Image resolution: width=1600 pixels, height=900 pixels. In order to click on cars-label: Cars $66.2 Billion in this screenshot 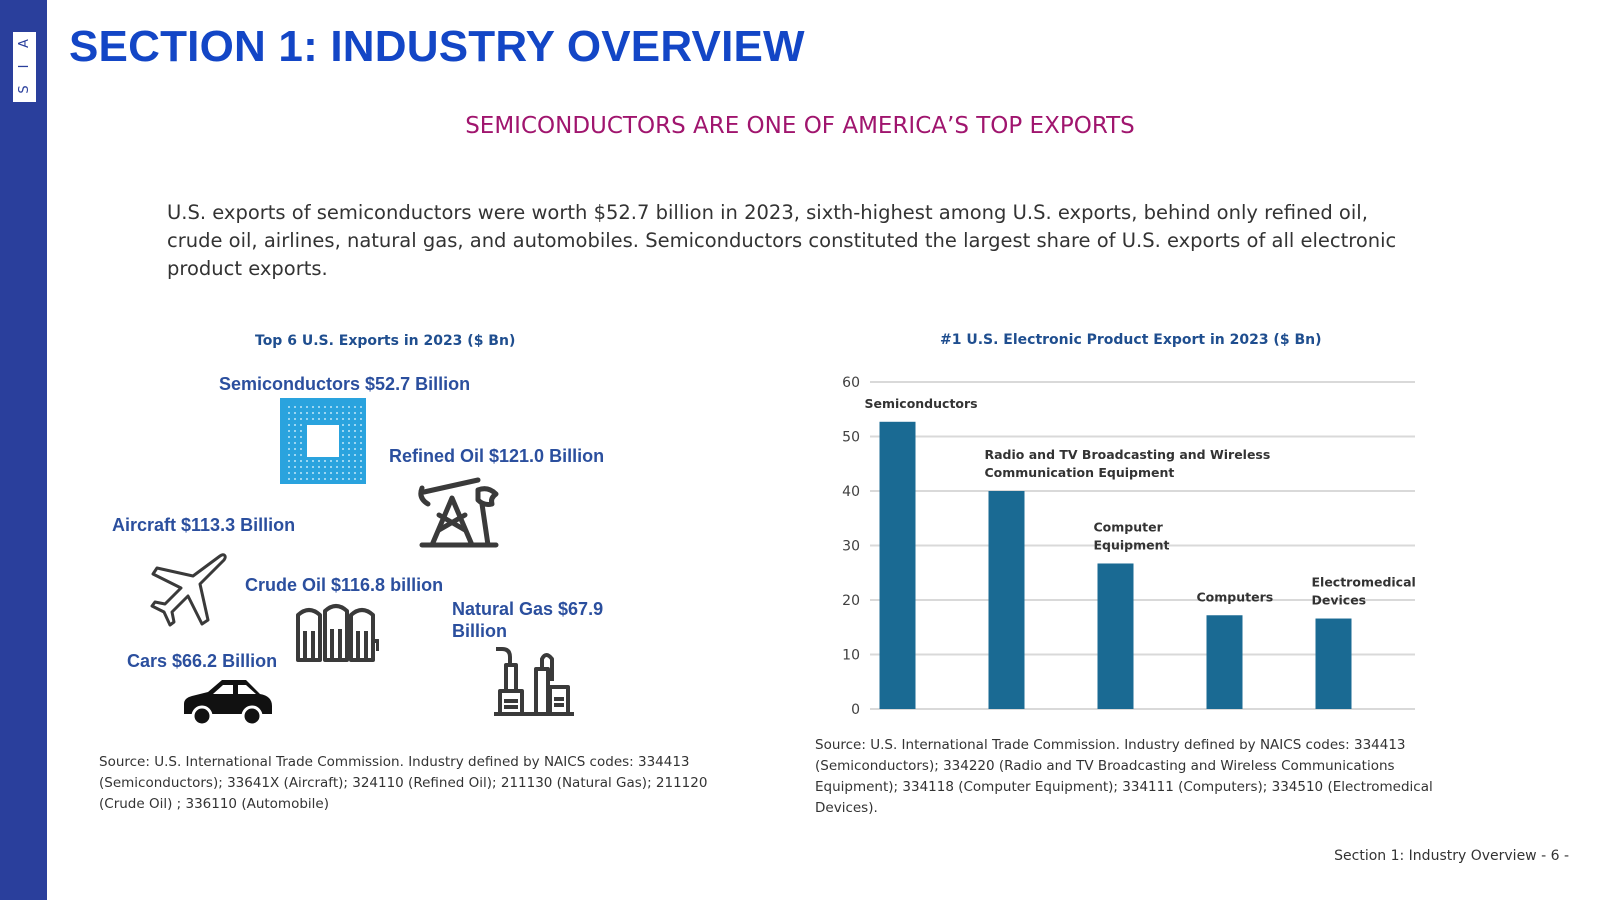, I will do `click(202, 661)`.